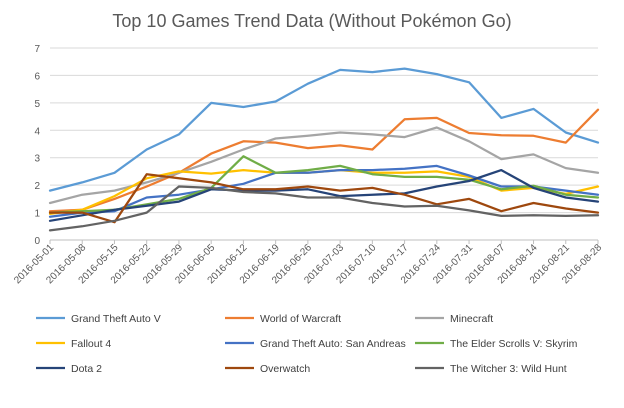 The height and width of the screenshot is (408, 624). I want to click on y-axis: 0 1 2 3 4 5 6 7, so click(37, 145).